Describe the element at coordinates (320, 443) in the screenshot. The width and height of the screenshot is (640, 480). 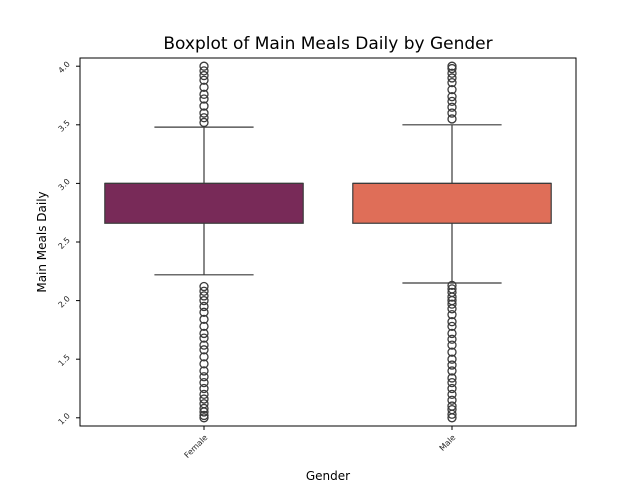
I see `x-axis: Female Male` at that location.